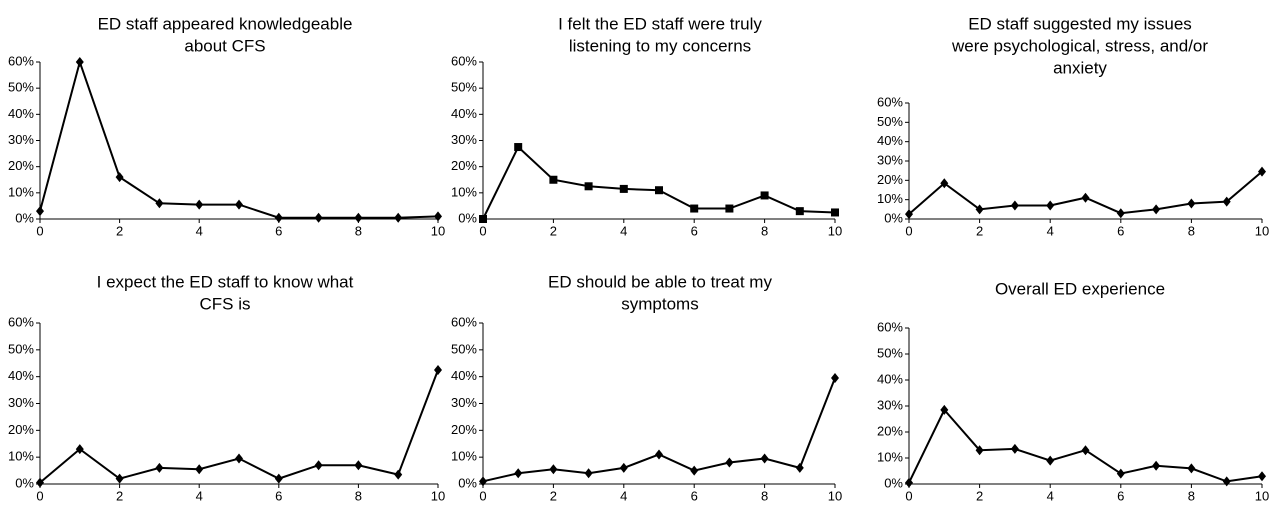 The width and height of the screenshot is (1278, 506). What do you see at coordinates (1080, 67) in the screenshot?
I see `chart-title: anxiety` at bounding box center [1080, 67].